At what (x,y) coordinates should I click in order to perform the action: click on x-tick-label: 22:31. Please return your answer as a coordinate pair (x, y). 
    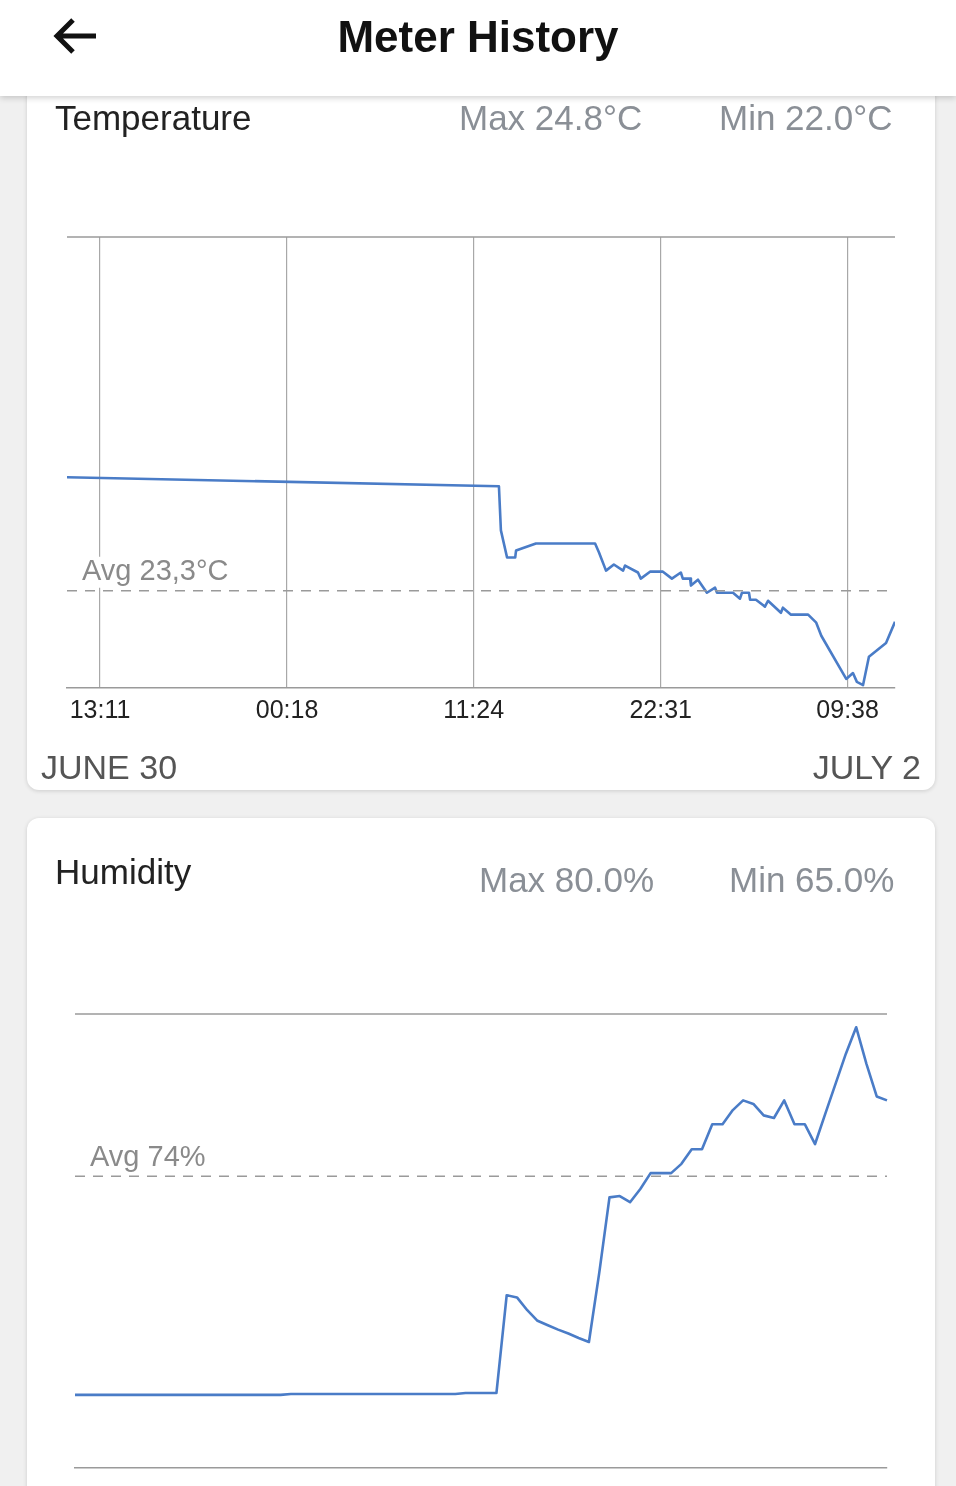
    Looking at the image, I should click on (660, 708).